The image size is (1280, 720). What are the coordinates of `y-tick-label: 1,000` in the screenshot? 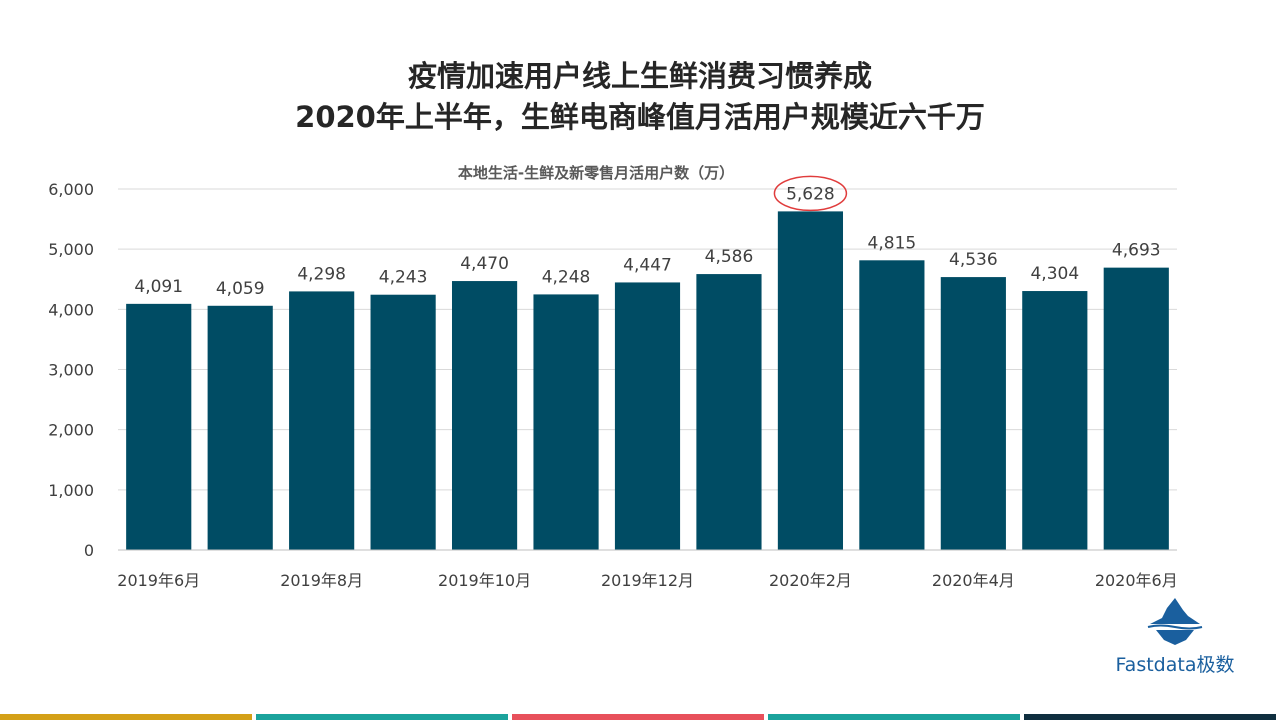 It's located at (71, 490).